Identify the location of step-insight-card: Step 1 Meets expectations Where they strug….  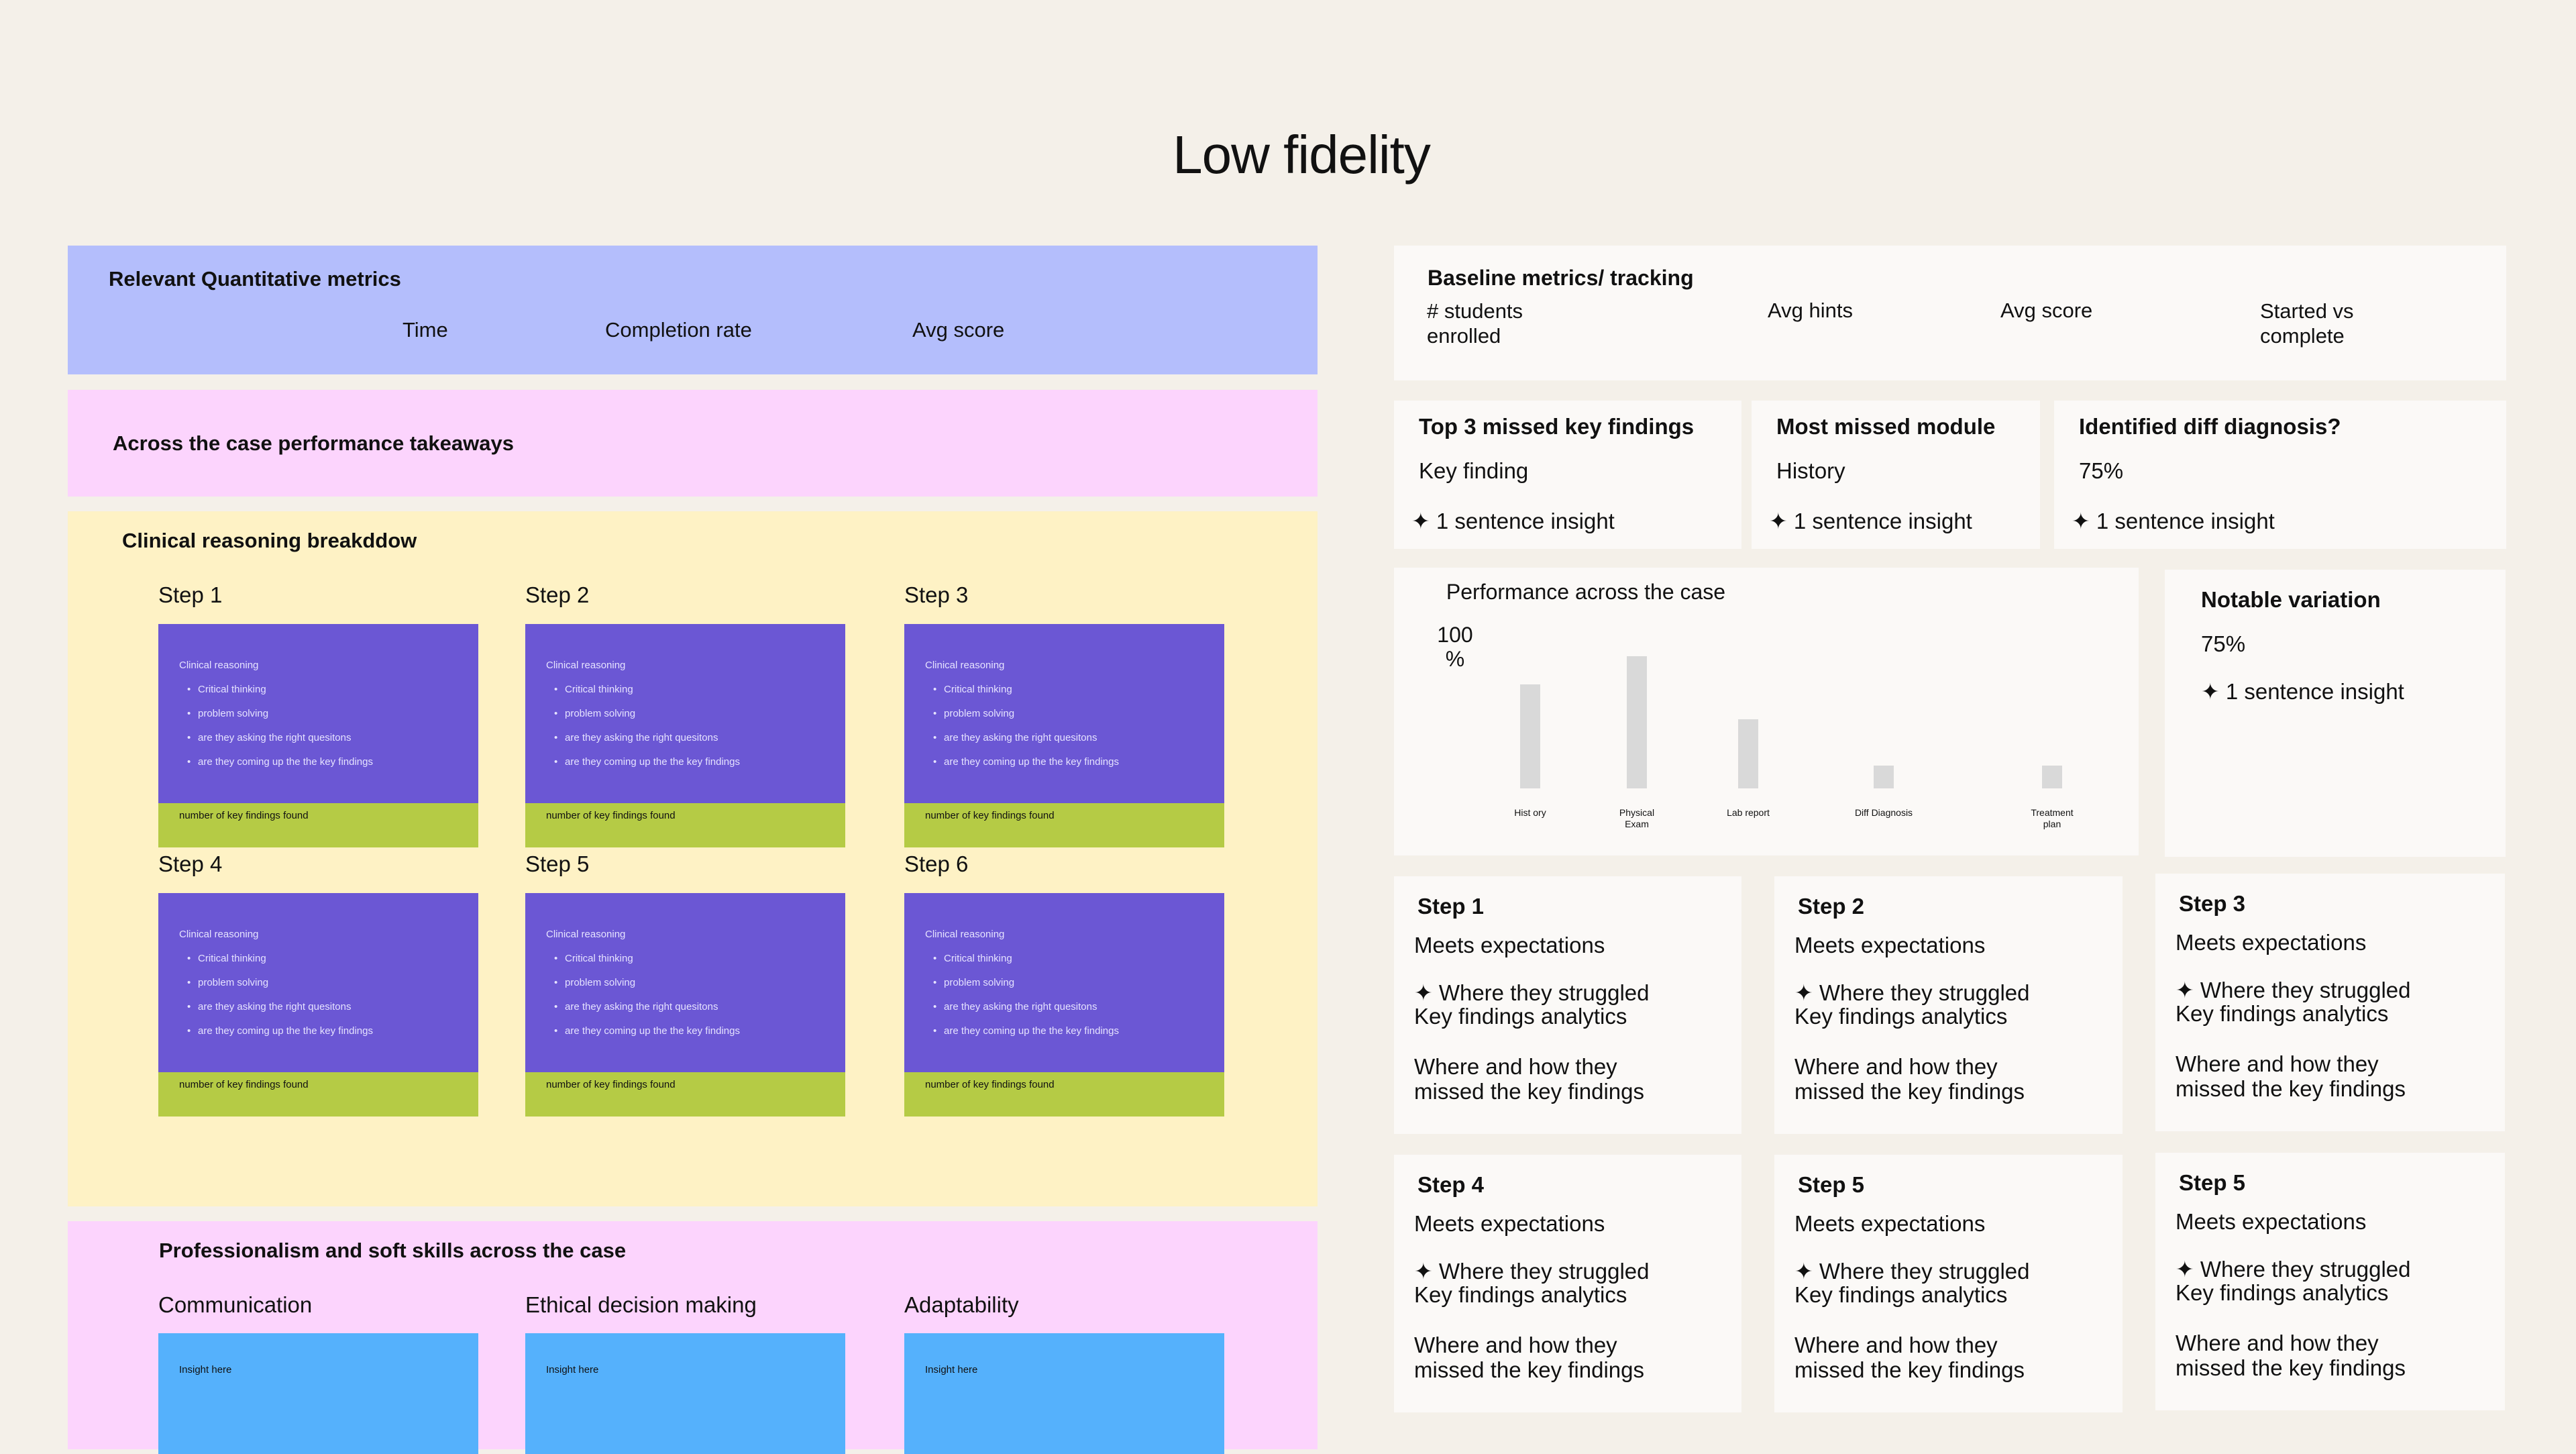
(1567, 1005).